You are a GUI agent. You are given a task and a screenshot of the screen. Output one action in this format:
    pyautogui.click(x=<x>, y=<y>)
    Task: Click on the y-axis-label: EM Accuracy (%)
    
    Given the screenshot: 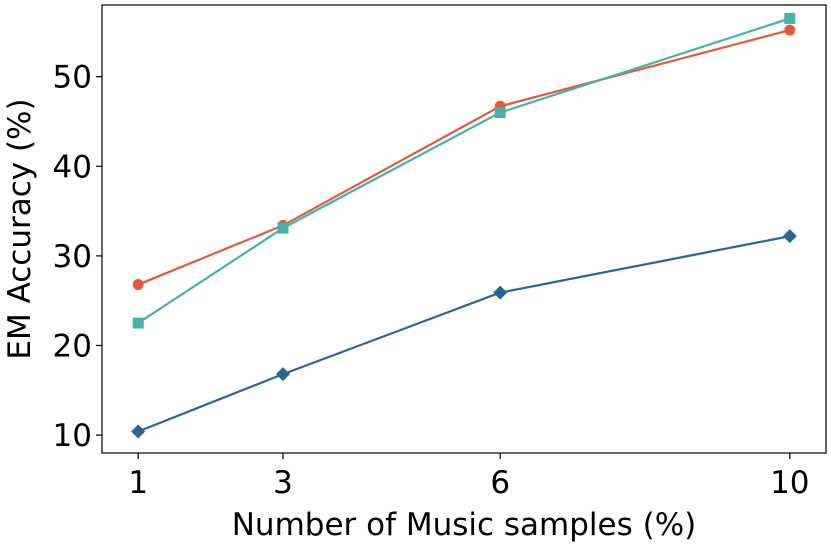 What is the action you would take?
    pyautogui.click(x=20, y=228)
    